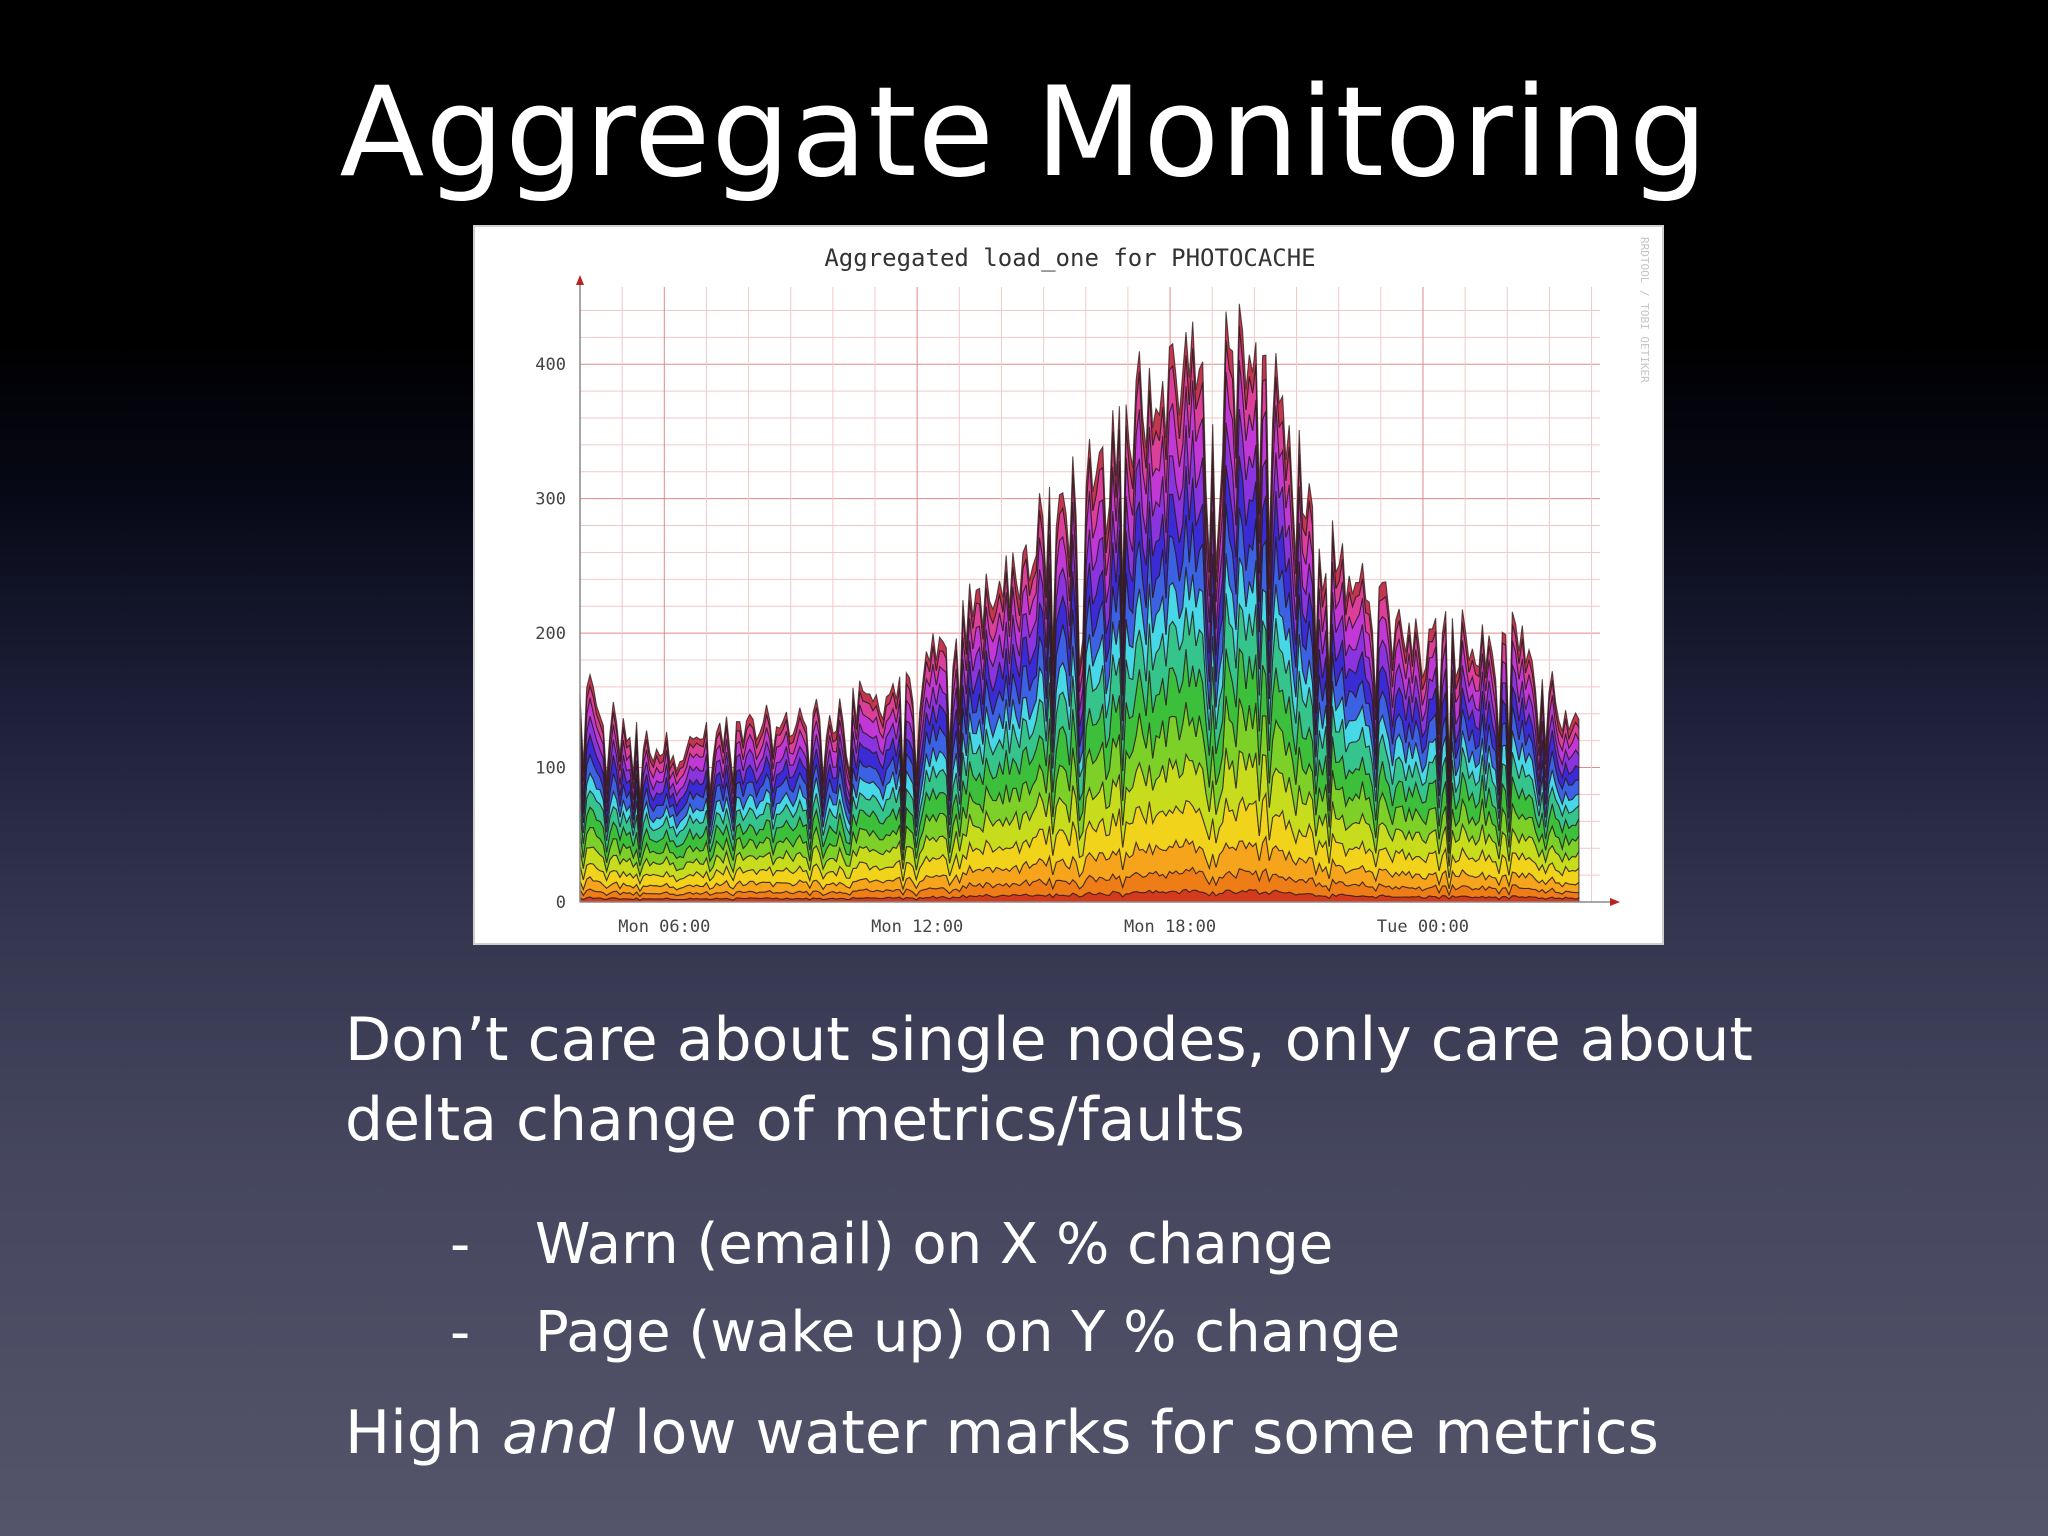  What do you see at coordinates (664, 927) in the screenshot?
I see `x-tick-label: Mon 06:00` at bounding box center [664, 927].